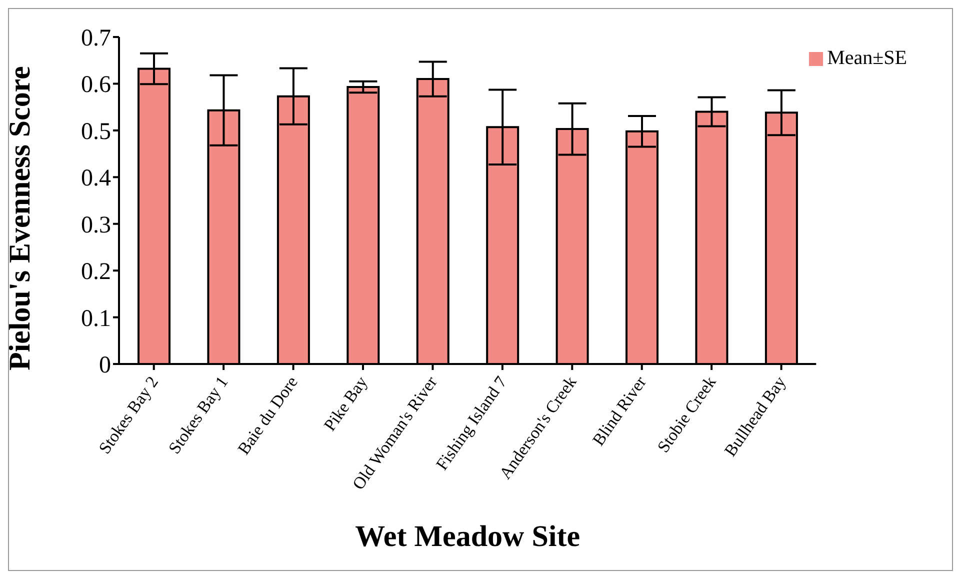  What do you see at coordinates (96, 131) in the screenshot?
I see `y-tick-label: 0.5` at bounding box center [96, 131].